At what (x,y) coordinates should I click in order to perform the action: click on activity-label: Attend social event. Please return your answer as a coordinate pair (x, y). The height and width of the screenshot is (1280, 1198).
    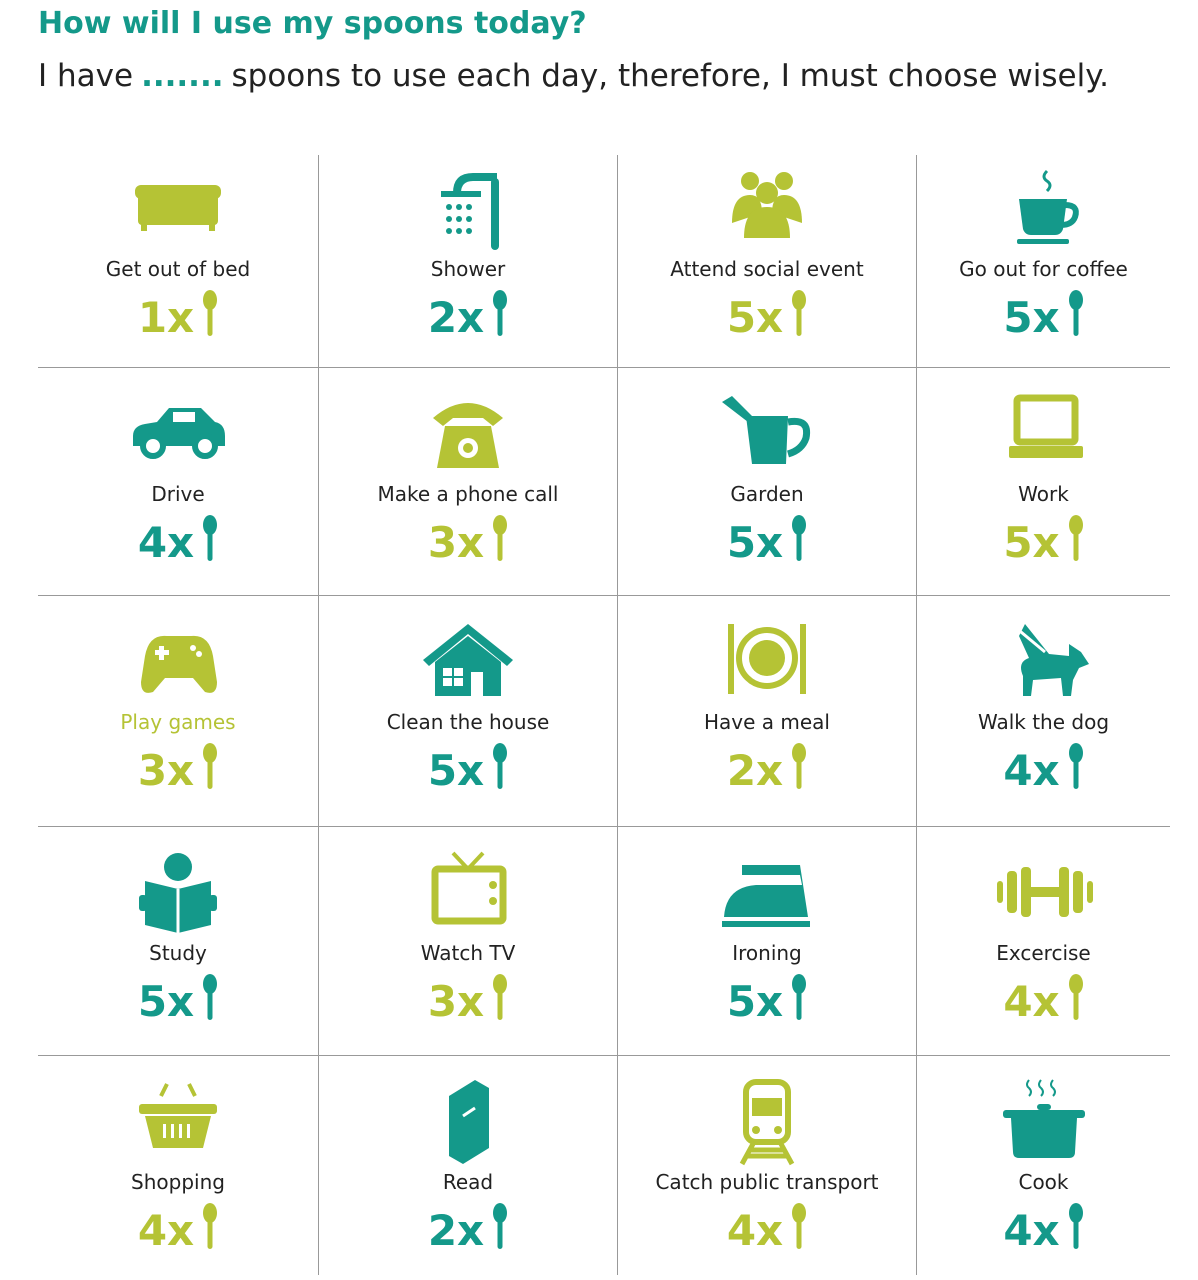
    Looking at the image, I should click on (767, 269).